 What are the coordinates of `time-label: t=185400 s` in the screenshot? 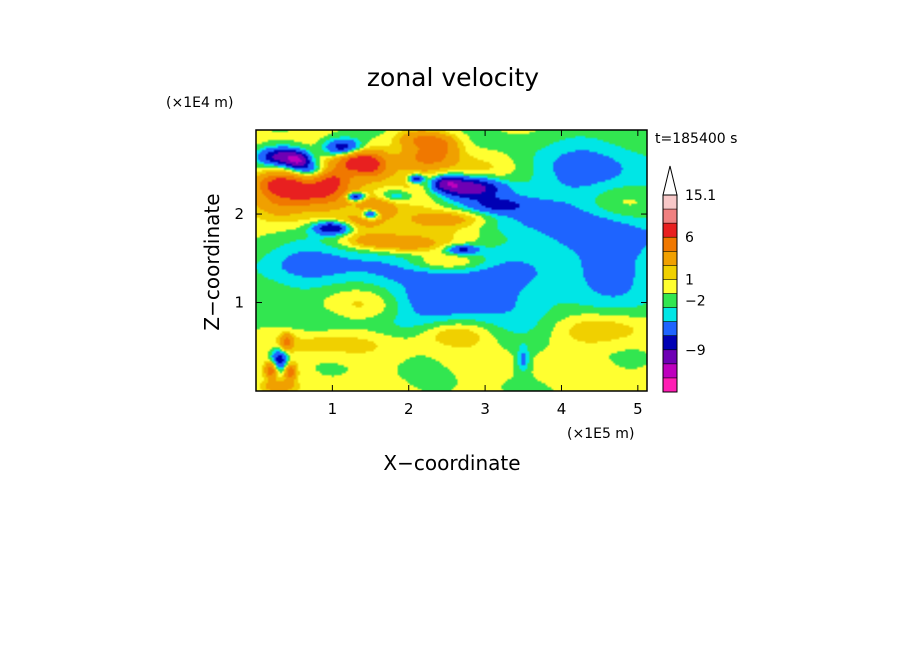 It's located at (696, 139).